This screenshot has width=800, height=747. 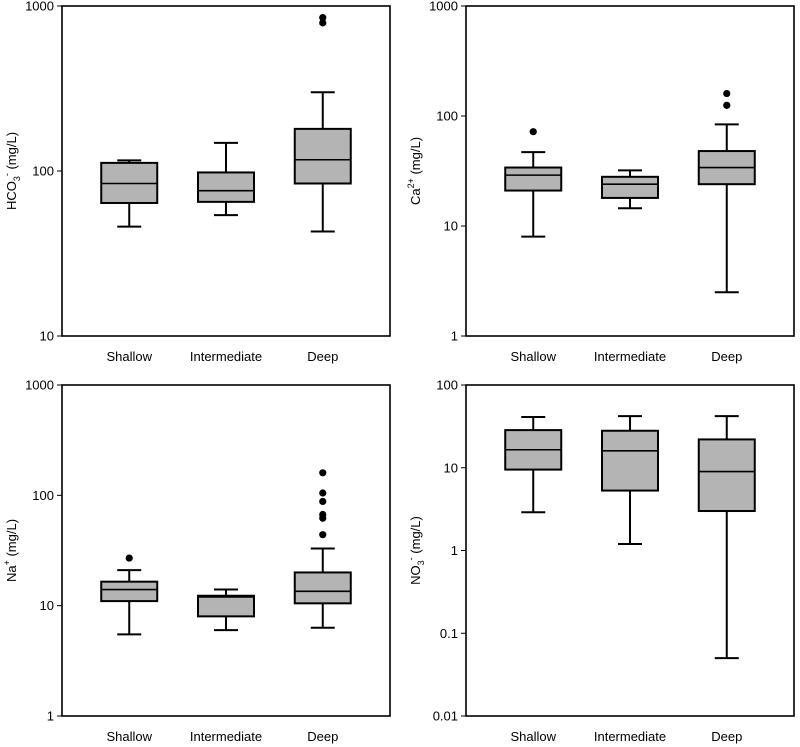 What do you see at coordinates (415, 196) in the screenshot?
I see `y-axis-label-base: Ca` at bounding box center [415, 196].